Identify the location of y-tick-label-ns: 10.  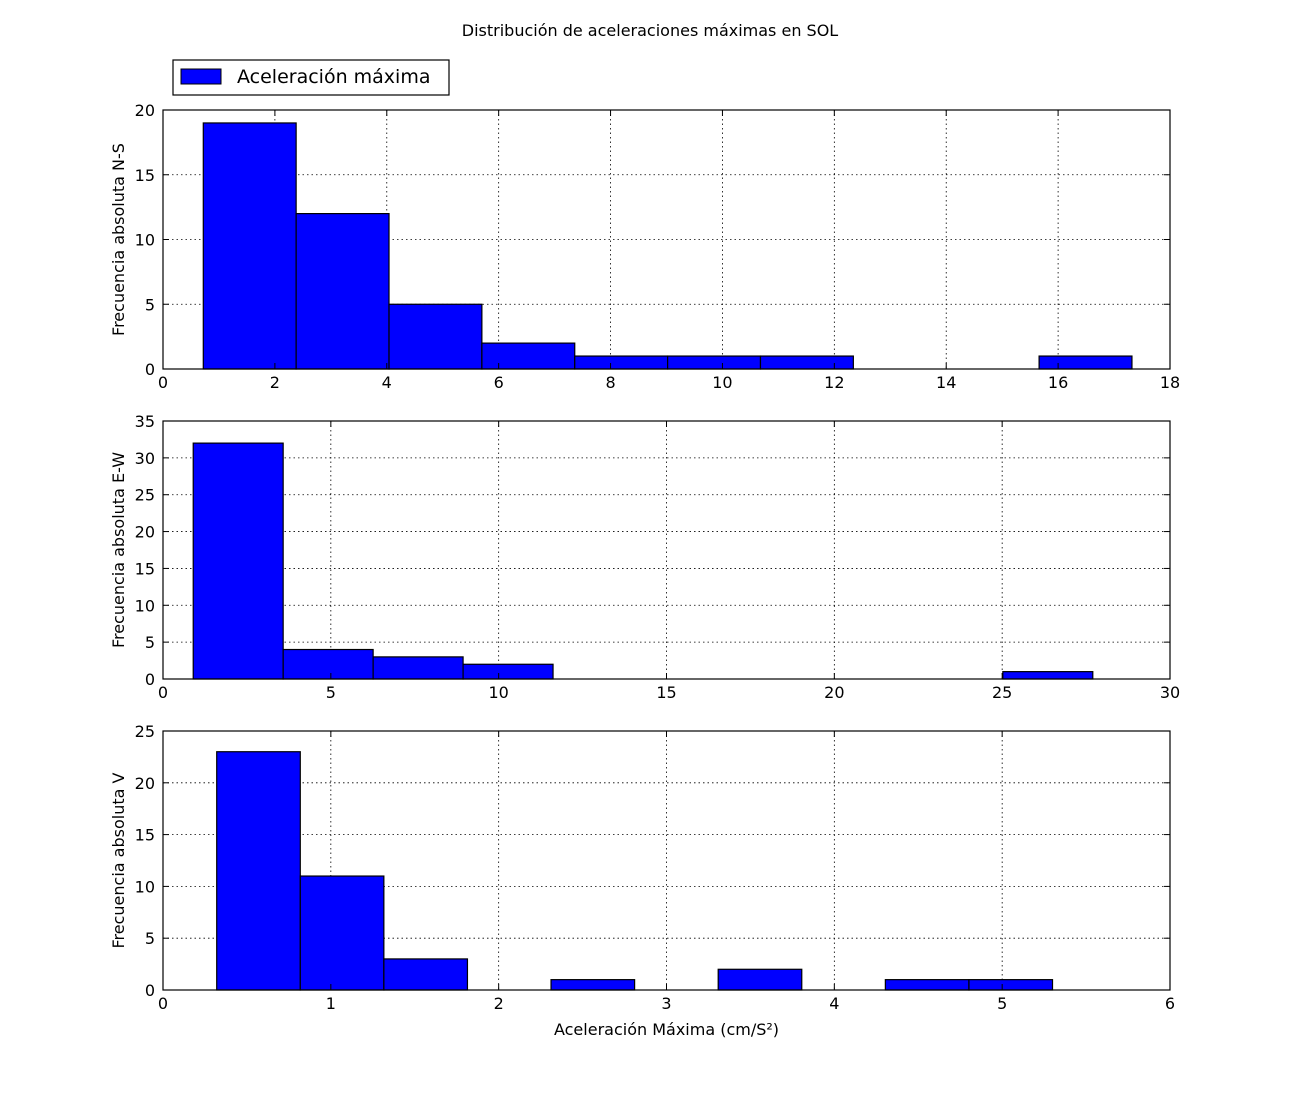
(145, 240).